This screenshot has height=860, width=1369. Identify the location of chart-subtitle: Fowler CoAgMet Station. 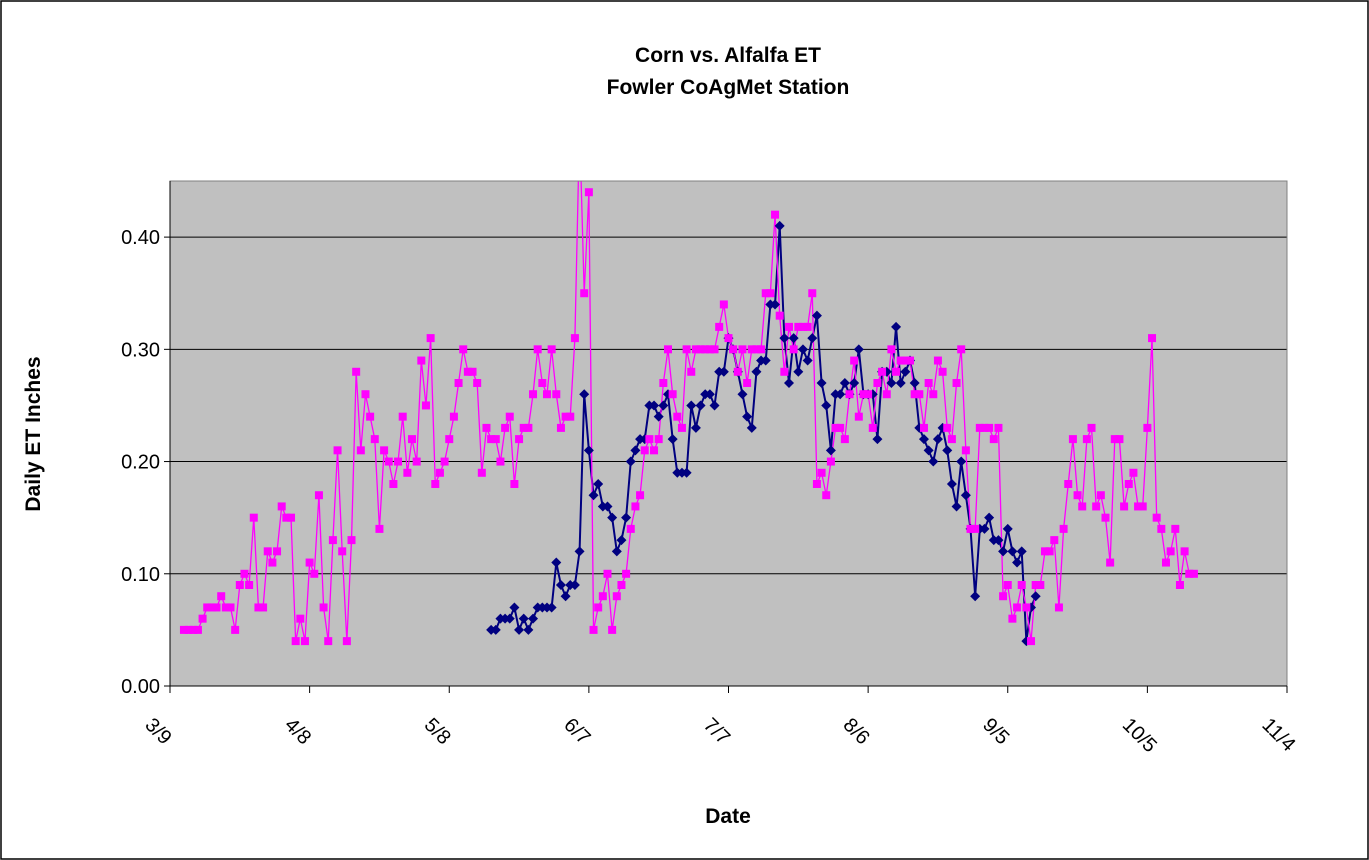
(728, 87).